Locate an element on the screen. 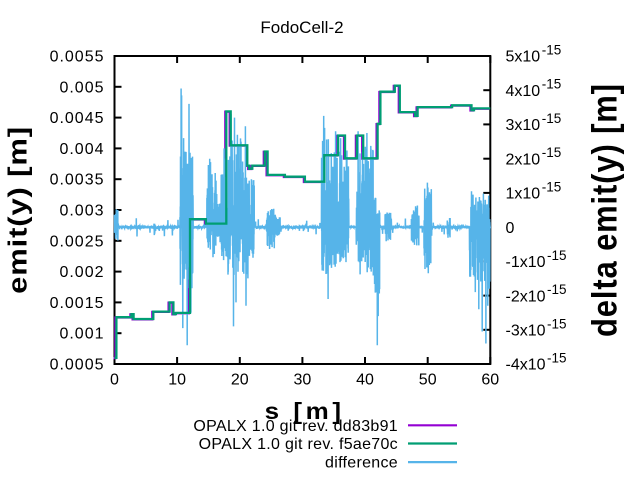 The width and height of the screenshot is (640, 480). svg-text: 0.0045 is located at coordinates (77, 118).